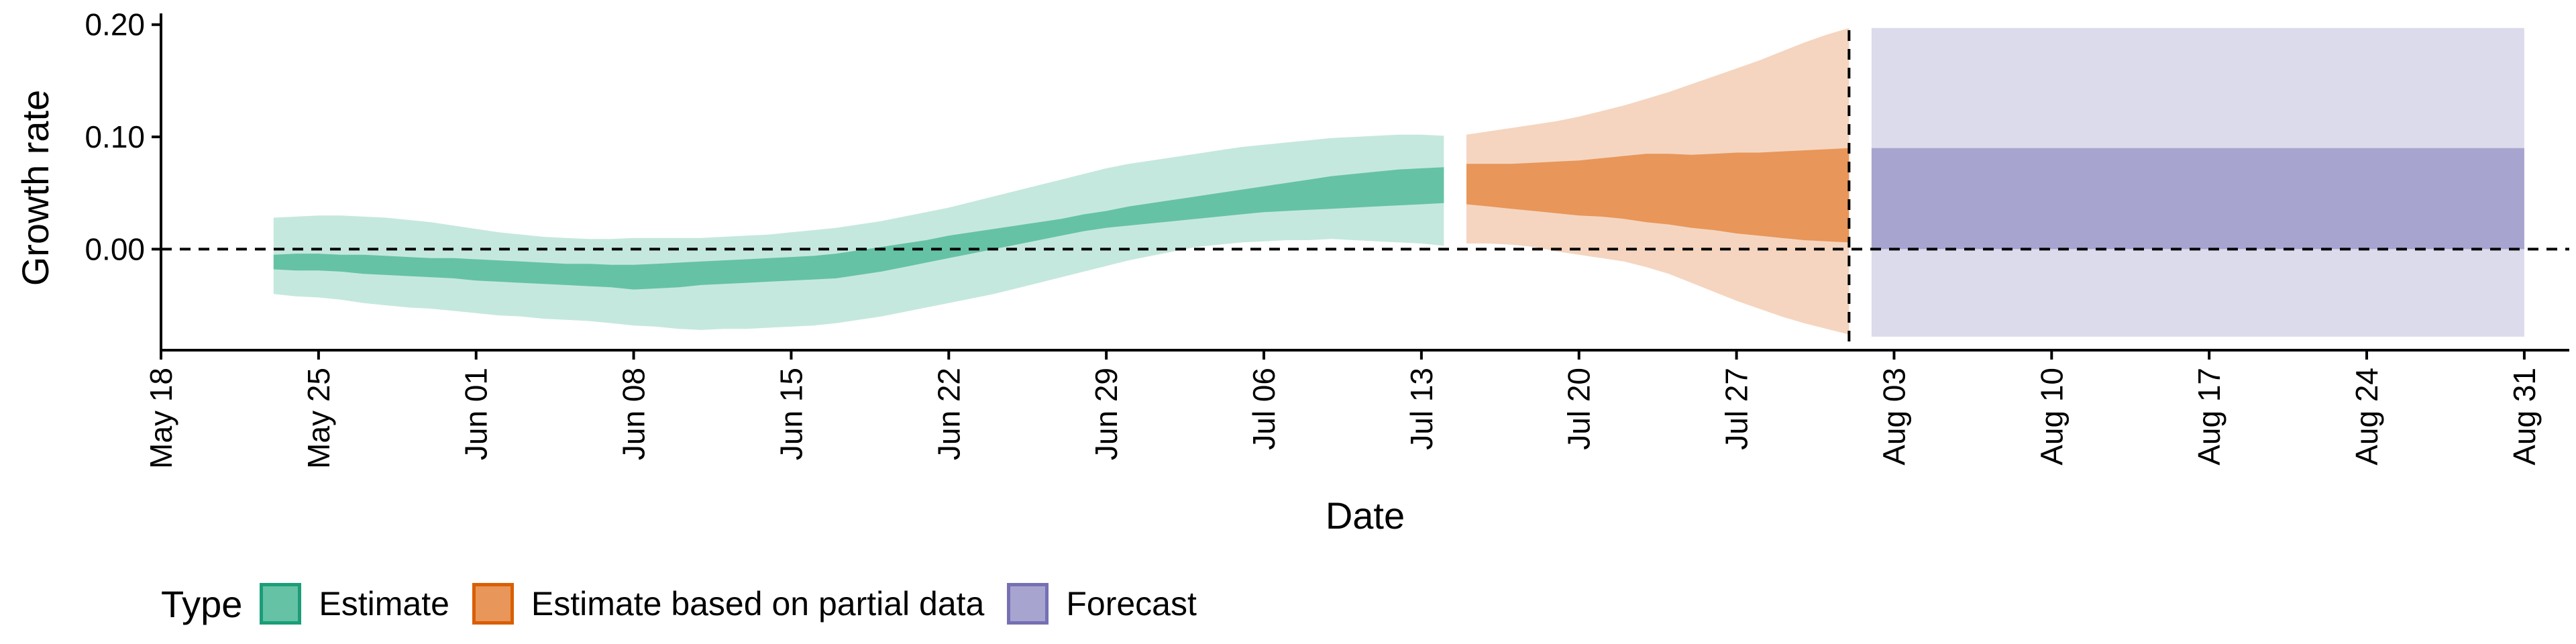 This screenshot has height=644, width=2576. What do you see at coordinates (790, 414) in the screenshot?
I see `x-tick-label: Jun 15` at bounding box center [790, 414].